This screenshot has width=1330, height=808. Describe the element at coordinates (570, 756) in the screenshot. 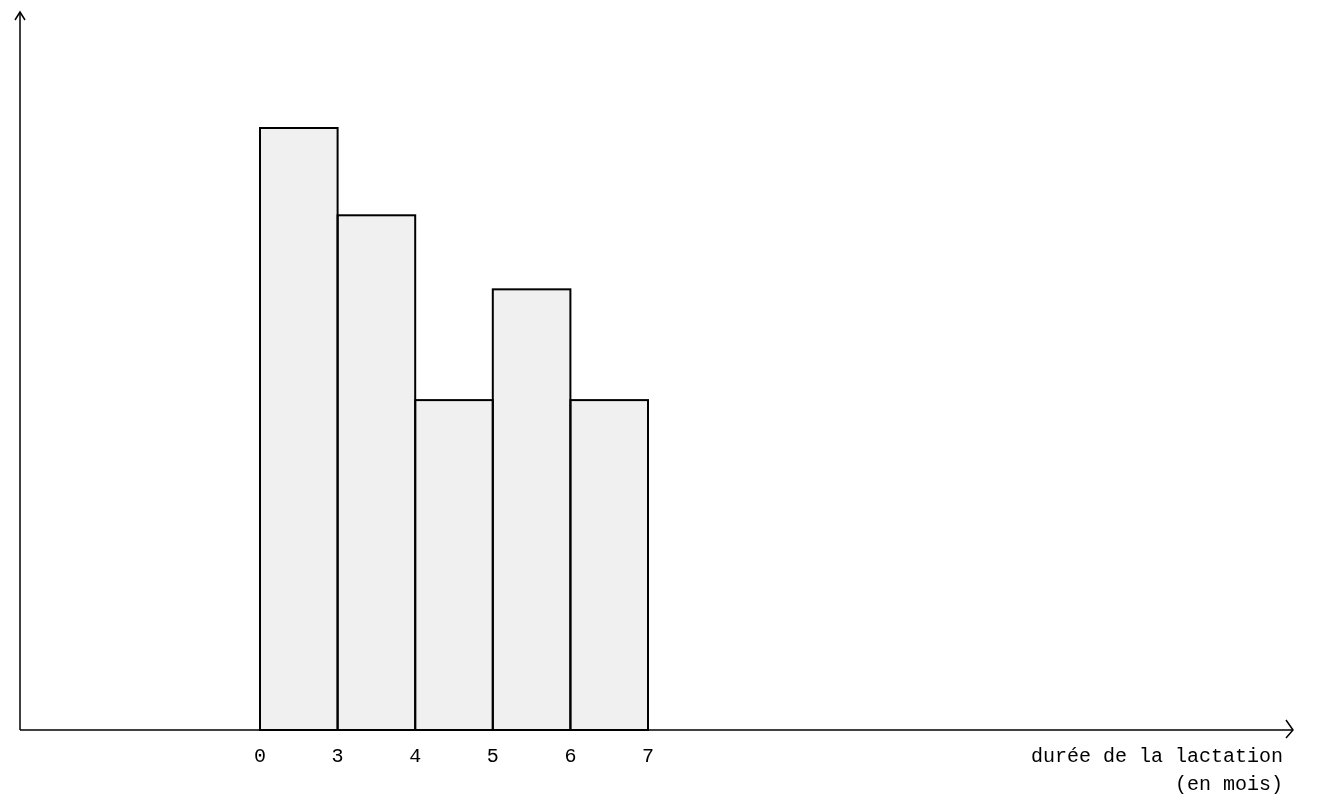

I see `text: 6` at that location.